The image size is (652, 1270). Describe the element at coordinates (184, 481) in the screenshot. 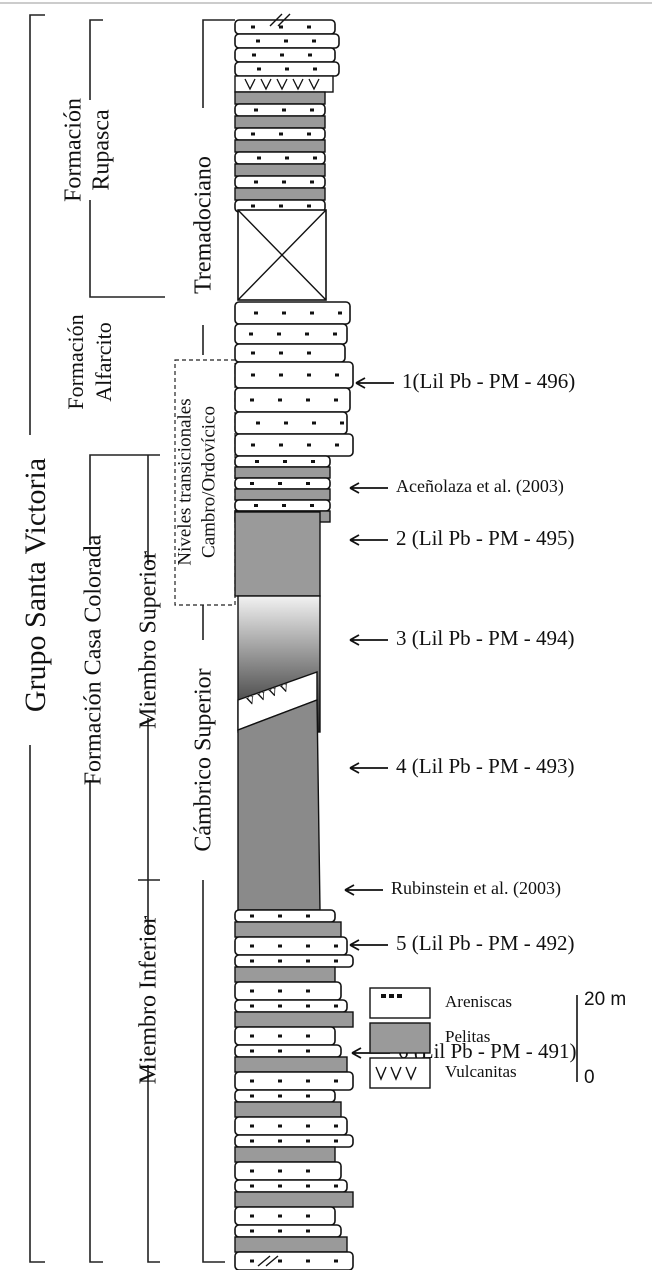

I see `unit-label: Niveles transicionales` at that location.